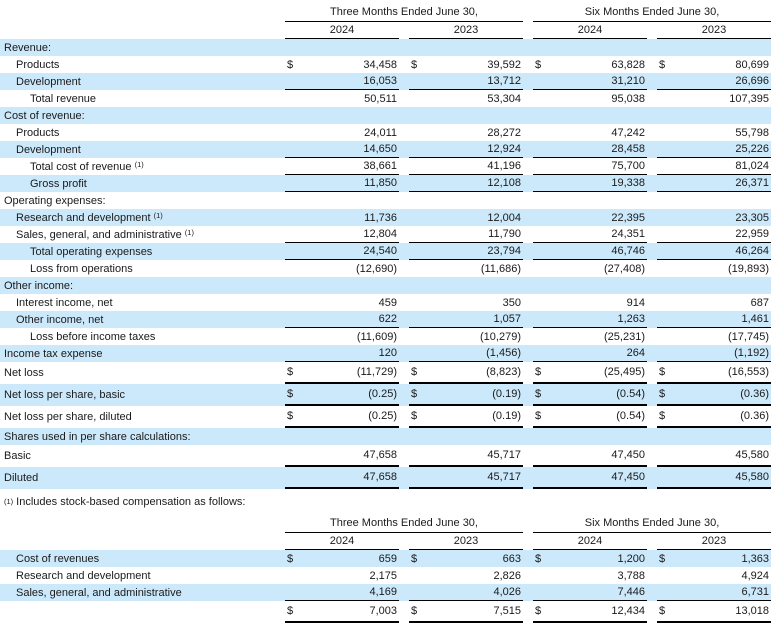 This screenshot has width=771, height=627. What do you see at coordinates (631, 319) in the screenshot?
I see `cell-value: 1,263` at bounding box center [631, 319].